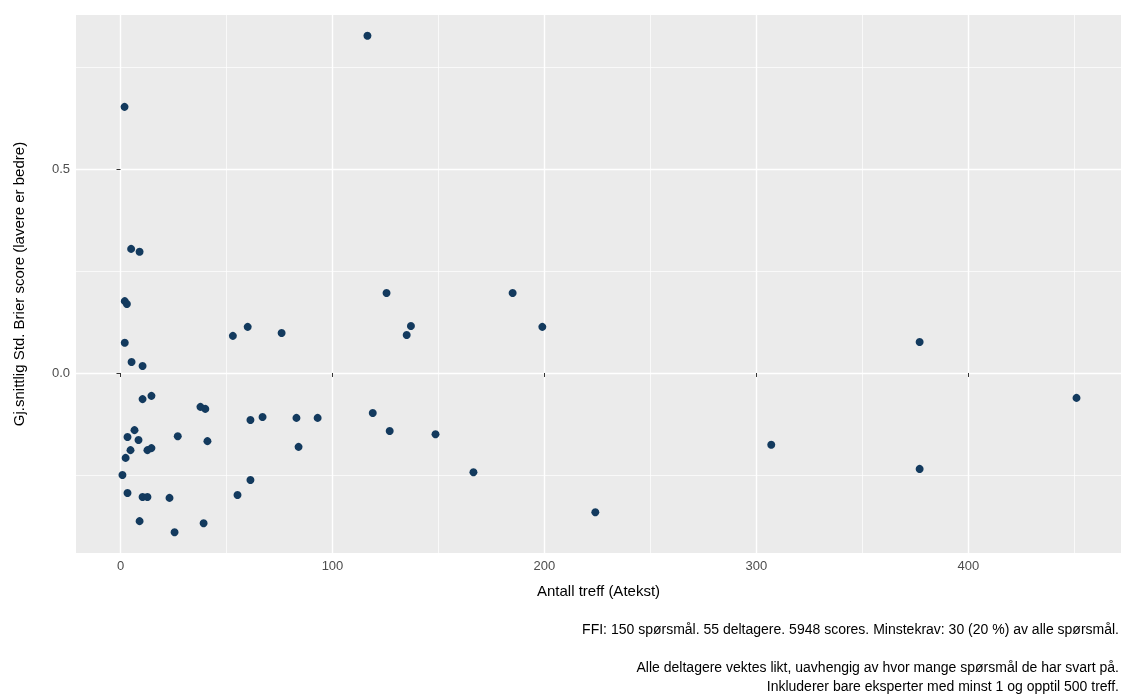  Describe the element at coordinates (942, 686) in the screenshot. I see `text: Inkluderer bare eksperter med minst 1 og opptil 500 treff.` at that location.